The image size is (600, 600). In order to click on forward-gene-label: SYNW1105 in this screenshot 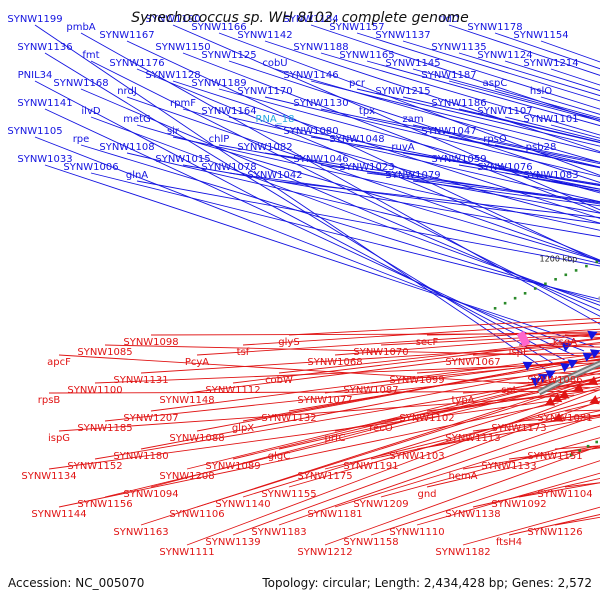, I will do `click(34, 131)`.